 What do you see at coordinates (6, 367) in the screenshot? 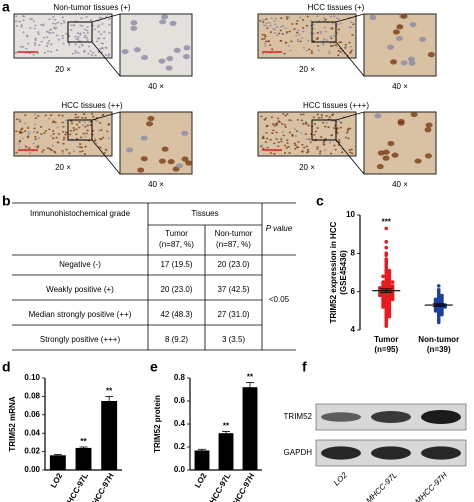
I see `panel-label: d` at bounding box center [6, 367].